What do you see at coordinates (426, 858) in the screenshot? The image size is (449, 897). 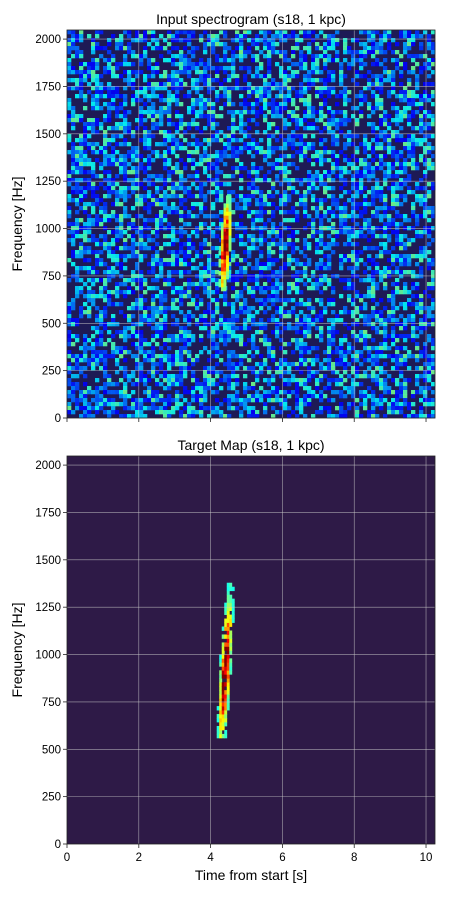 I see `x-tick-label: 10` at bounding box center [426, 858].